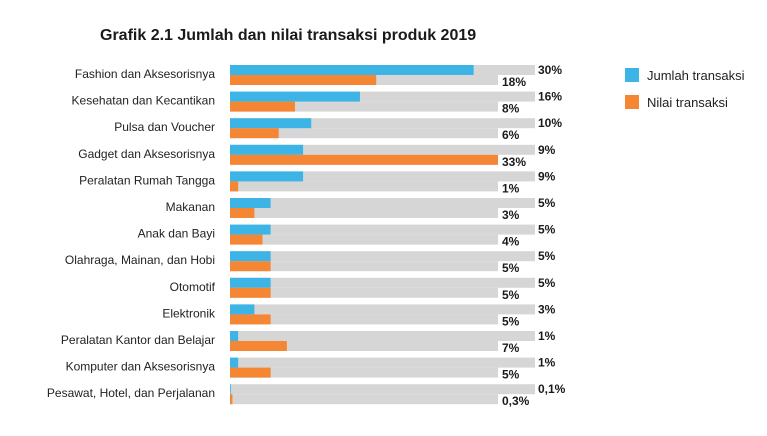 This screenshot has width=767, height=436. What do you see at coordinates (143, 101) in the screenshot?
I see `category-label: Kesehatan dan Kecantikan` at bounding box center [143, 101].